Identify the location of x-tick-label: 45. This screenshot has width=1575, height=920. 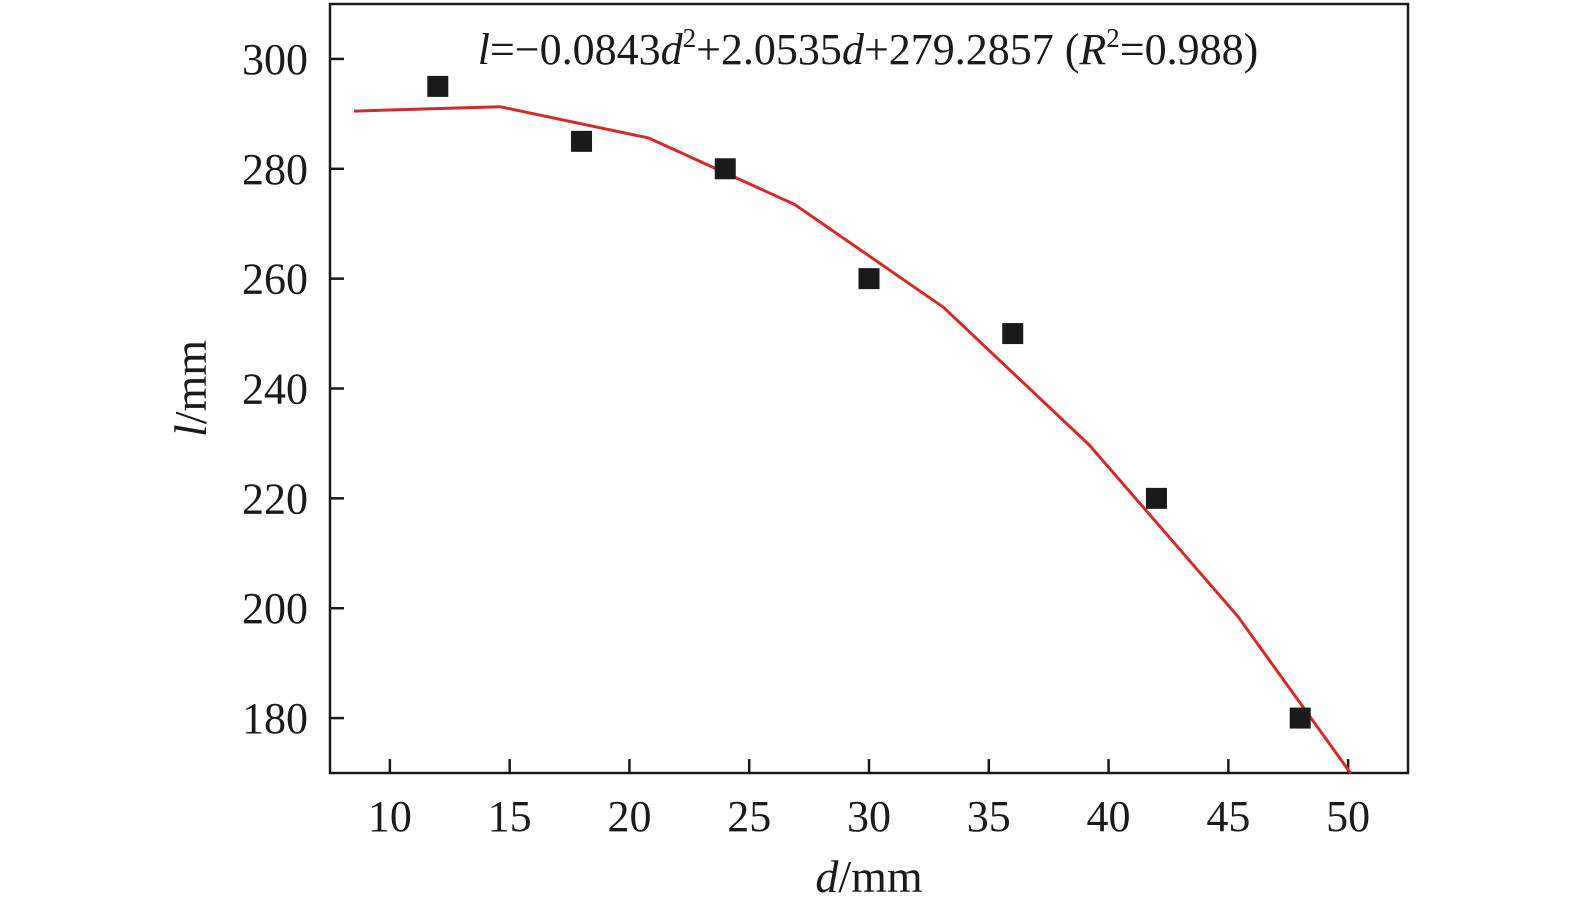
(1228, 816).